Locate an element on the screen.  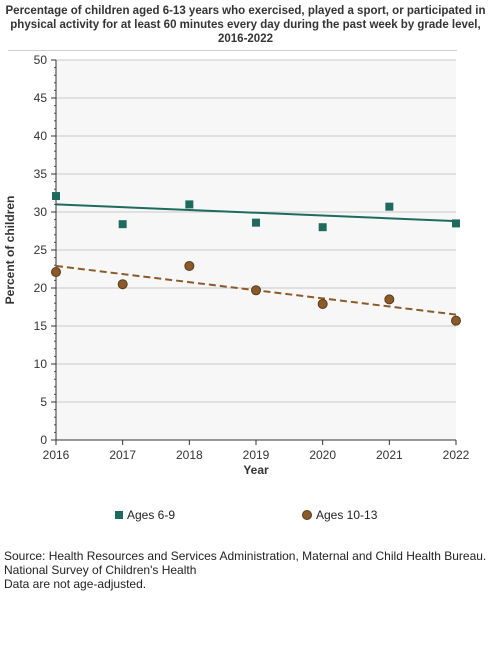
source-line-2: National Survey of Children's Health is located at coordinates (100, 570).